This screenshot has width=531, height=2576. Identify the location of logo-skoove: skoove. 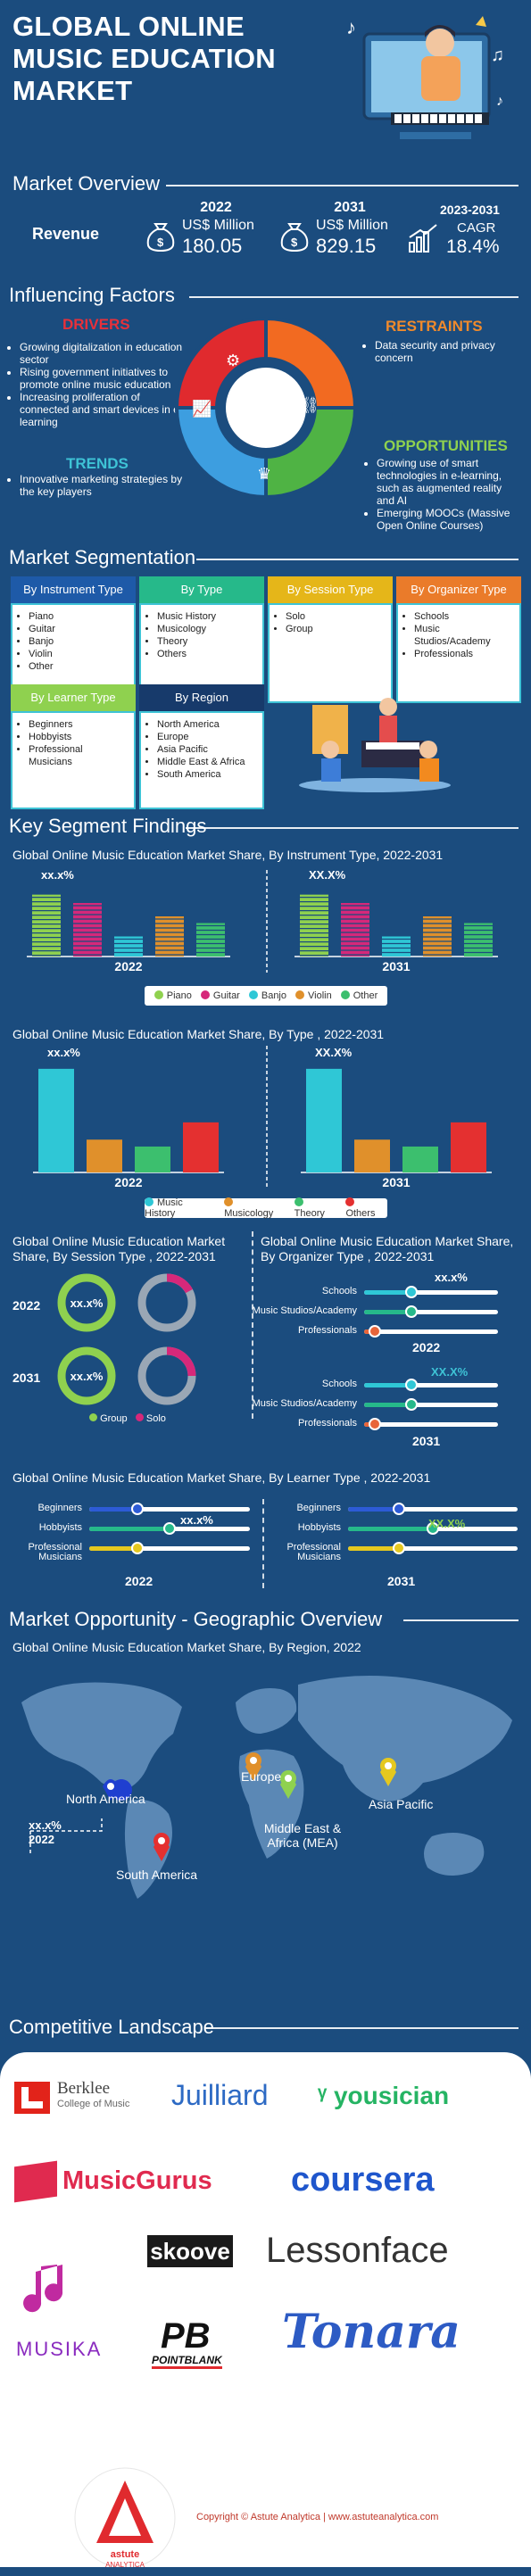
(190, 2251).